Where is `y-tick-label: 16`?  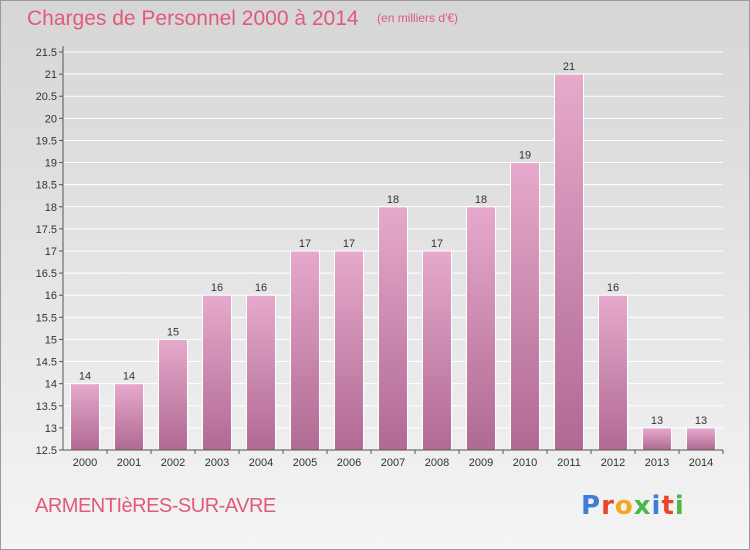 y-tick-label: 16 is located at coordinates (51, 296).